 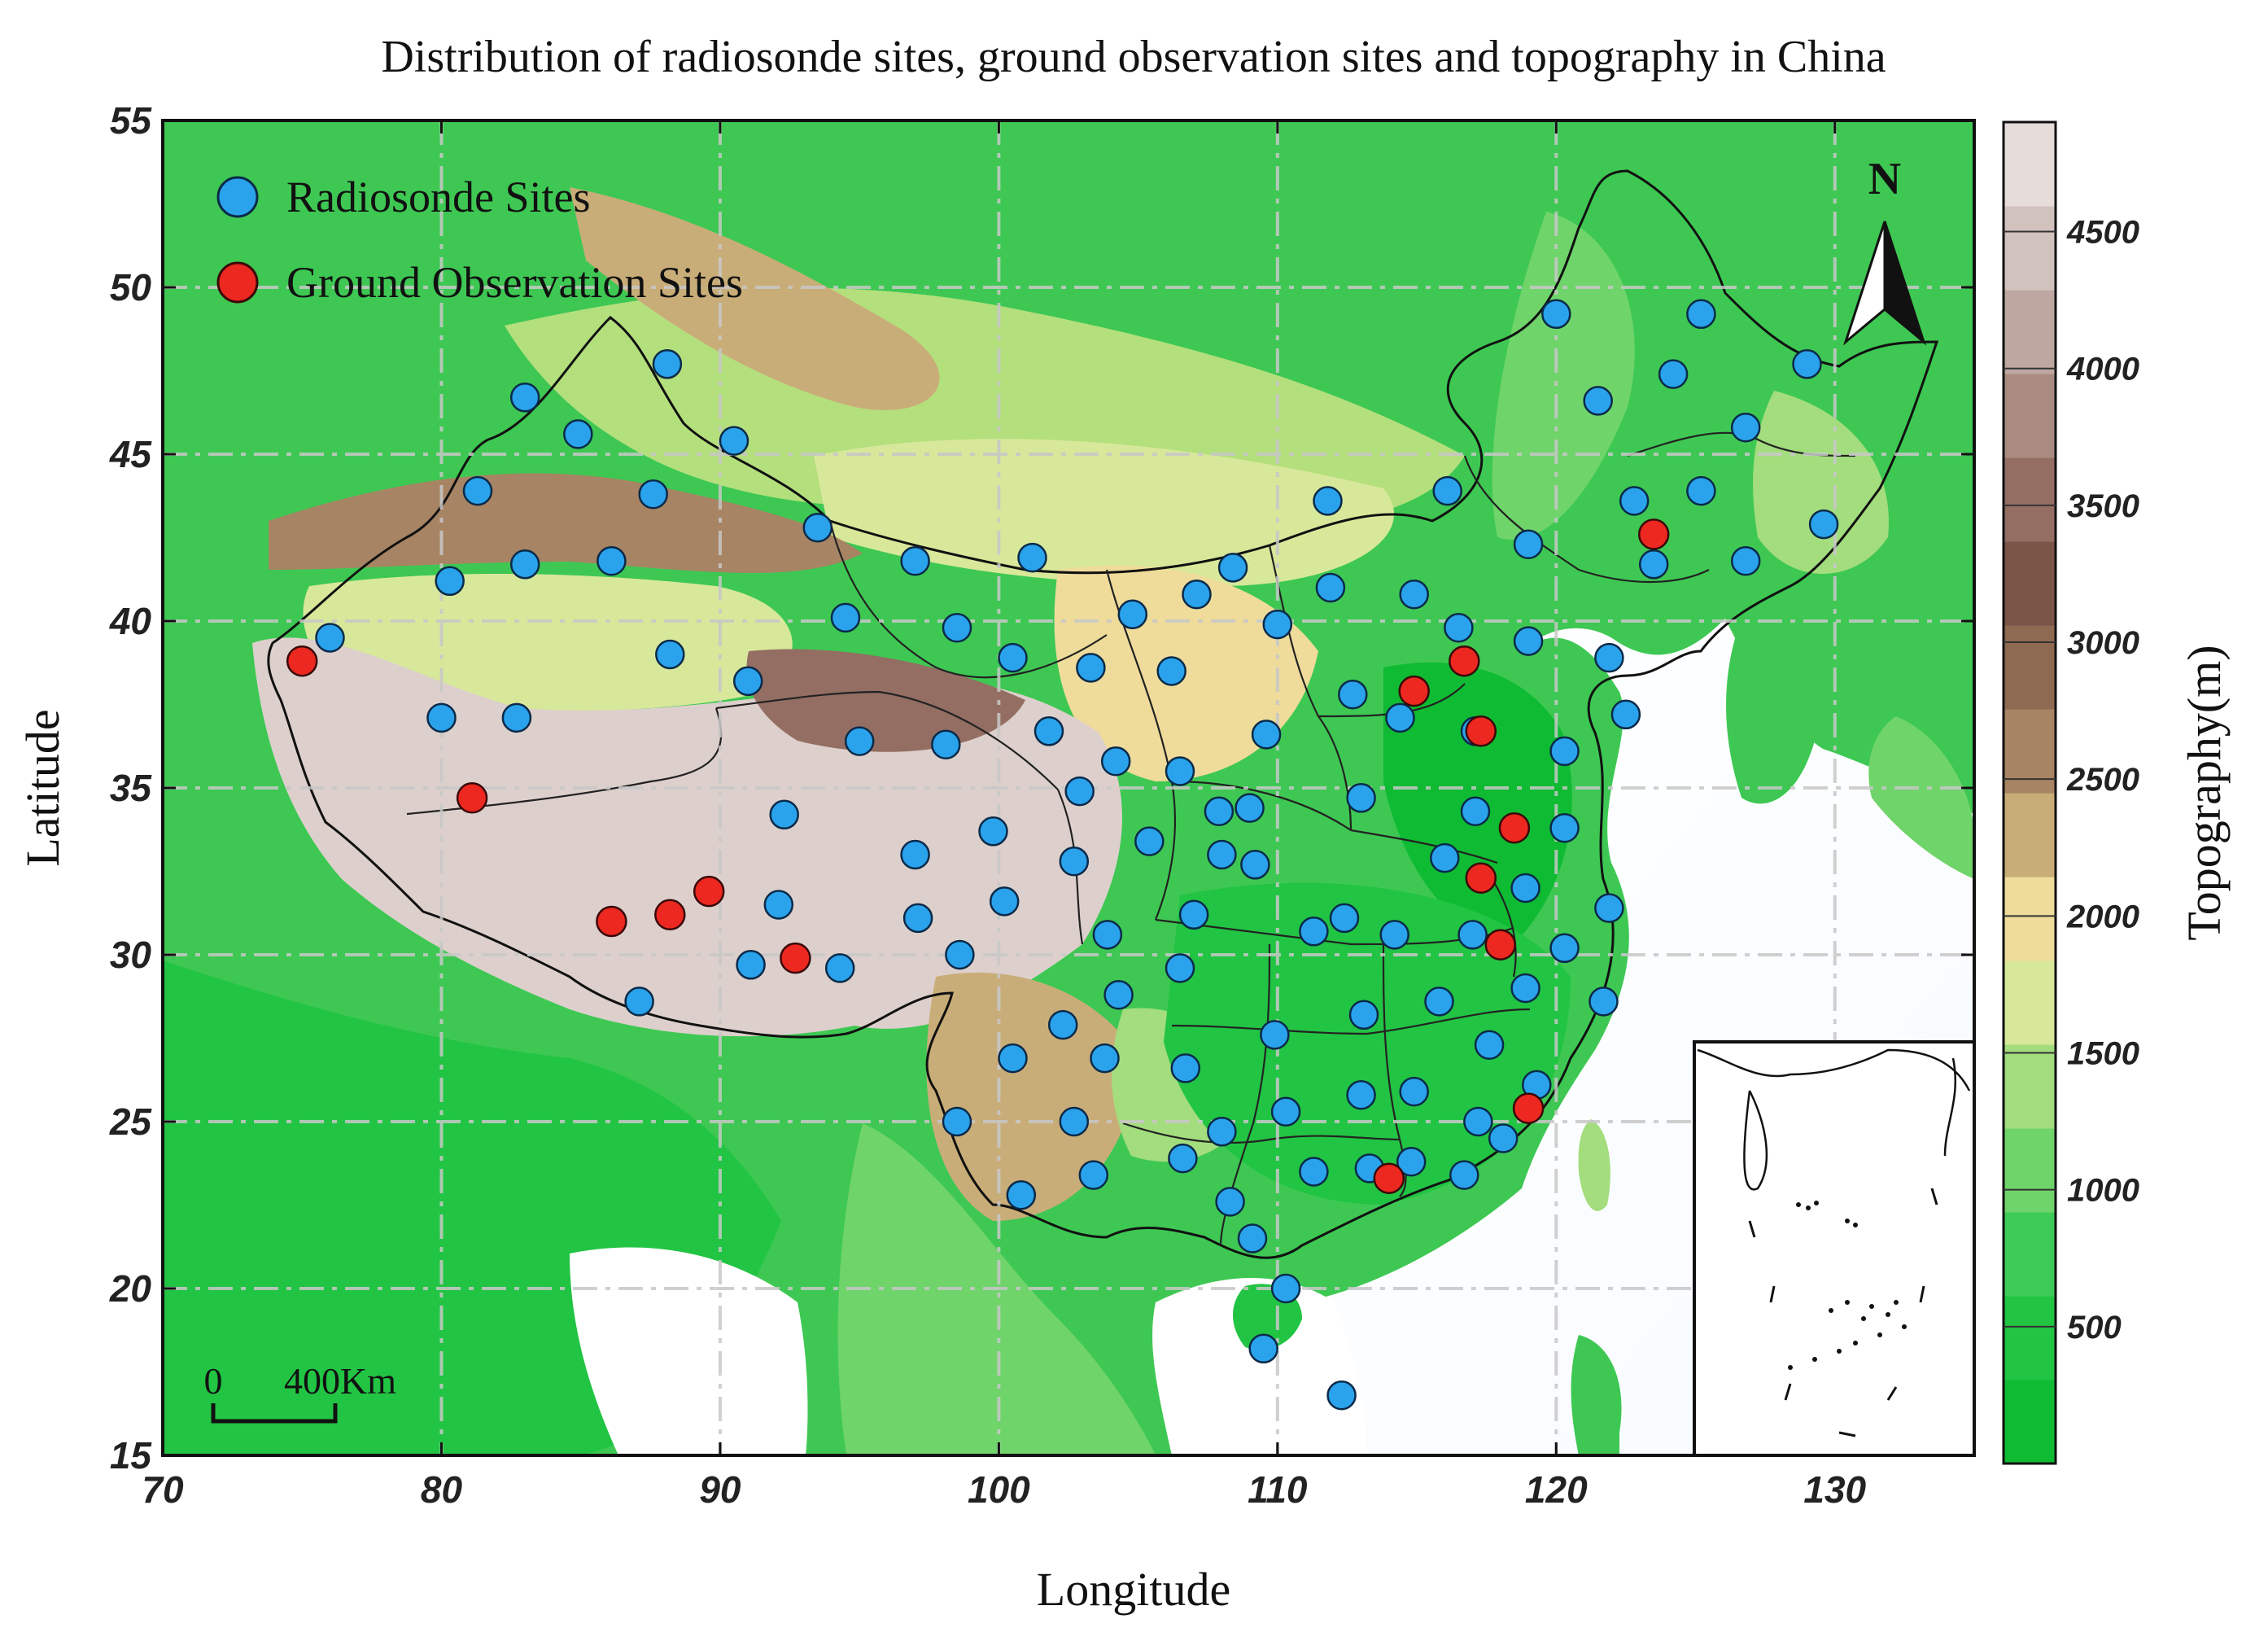 I want to click on y-tick-label: 35, so click(x=131, y=788).